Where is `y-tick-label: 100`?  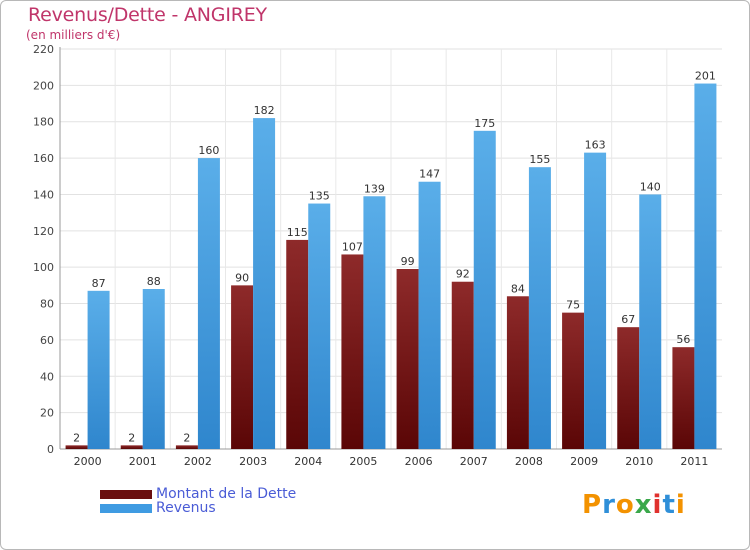 y-tick-label: 100 is located at coordinates (43, 267).